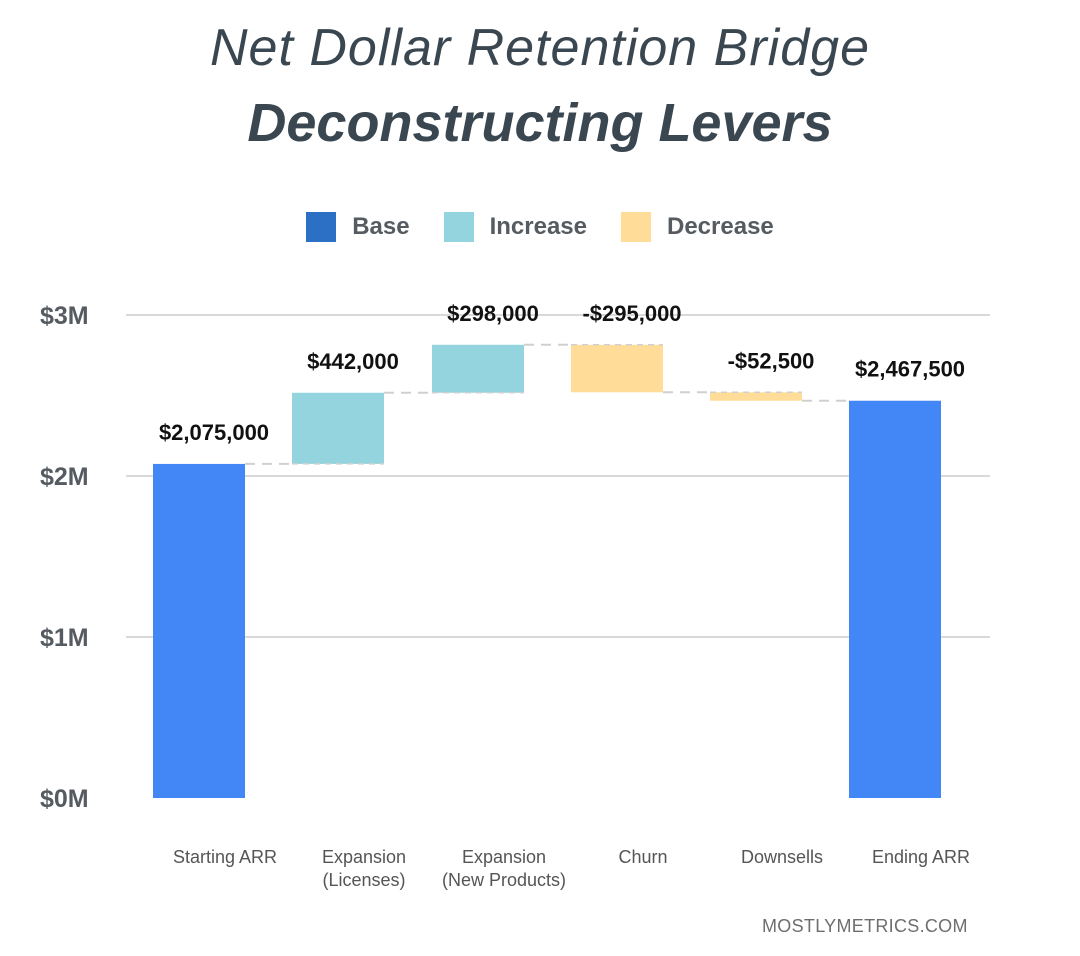 Image resolution: width=1080 pixels, height=956 pixels. What do you see at coordinates (631, 313) in the screenshot?
I see `data-label: -$295,000` at bounding box center [631, 313].